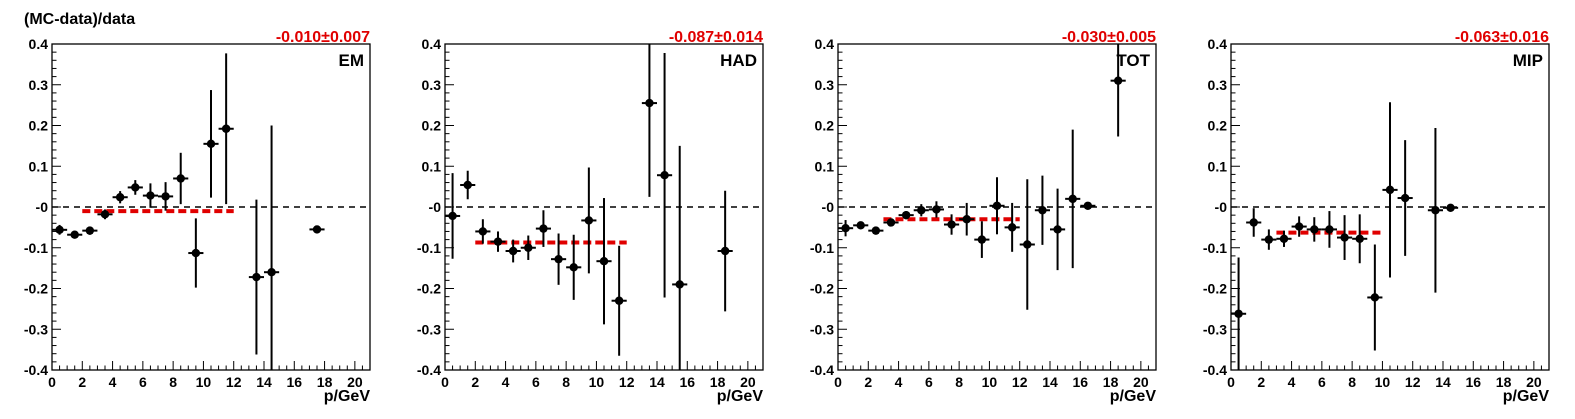 Image resolution: width=1575 pixels, height=419 pixels. Describe the element at coordinates (566, 382) in the screenshot. I see `x-tick-label: 8` at that location.